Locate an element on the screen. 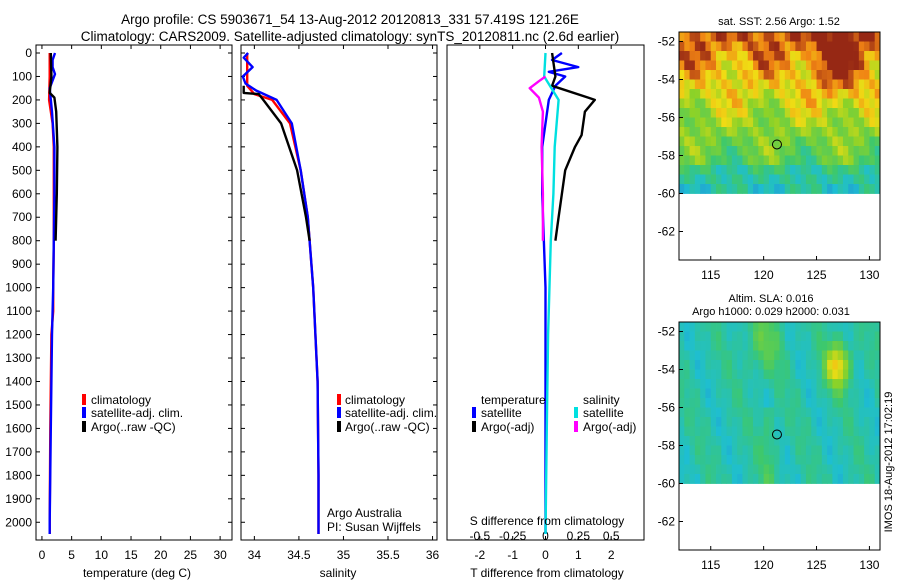 The image size is (900, 580). legend-swatch-sal-satellite is located at coordinates (576, 412).